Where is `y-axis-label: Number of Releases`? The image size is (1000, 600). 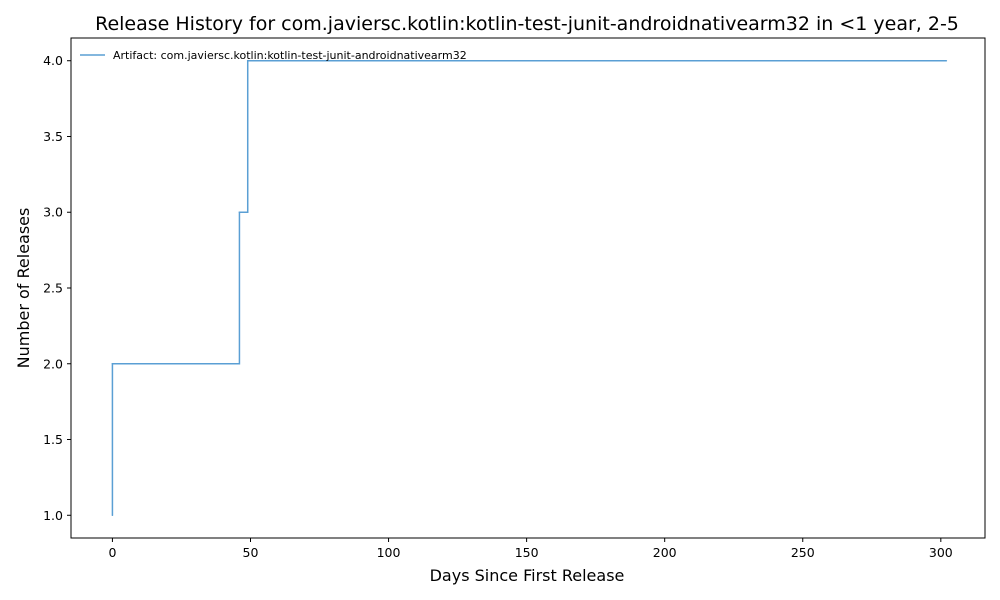 y-axis-label: Number of Releases is located at coordinates (23, 288).